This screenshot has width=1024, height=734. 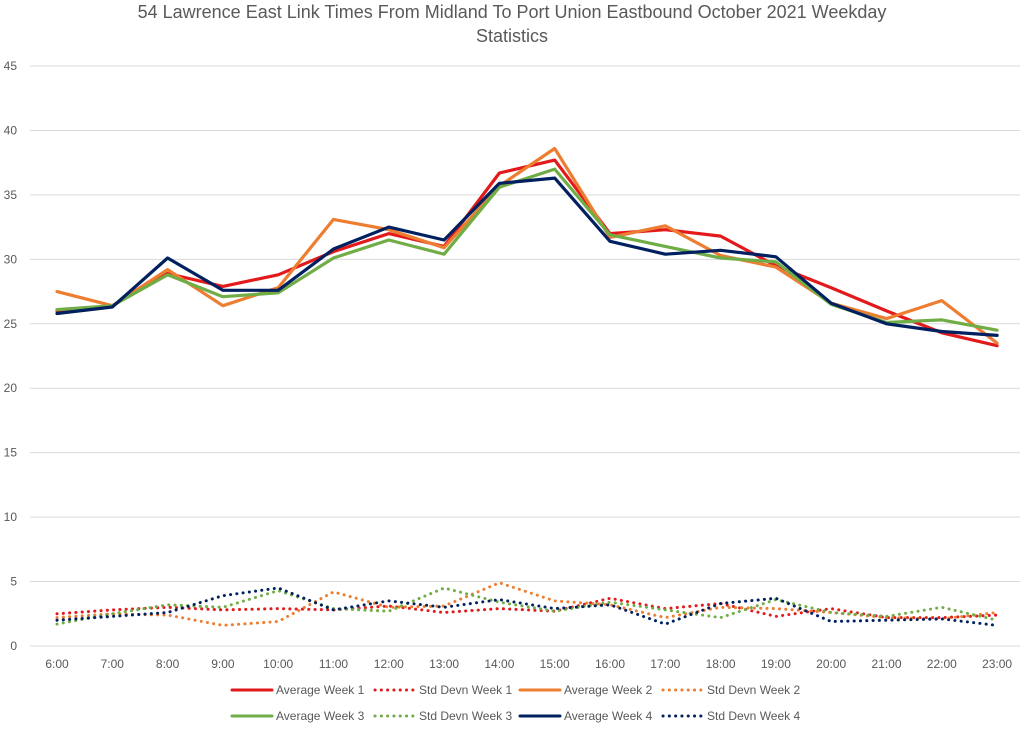 I want to click on x-tick-label: 19:00, so click(x=776, y=664).